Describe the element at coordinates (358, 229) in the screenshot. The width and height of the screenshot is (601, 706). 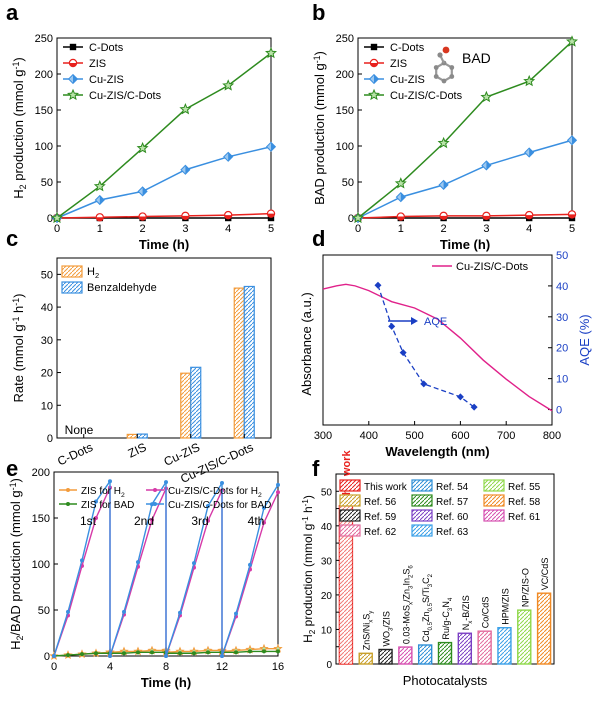
I see `panel-b-xtick-label: 0` at that location.